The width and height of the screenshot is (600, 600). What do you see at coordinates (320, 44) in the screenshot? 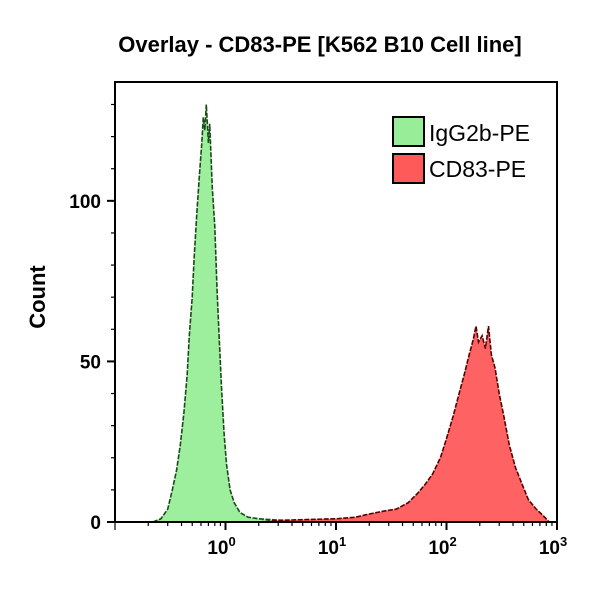
I see `chart-title: Overlay - CD83-PE [K562 B10 Cell line]` at bounding box center [320, 44].